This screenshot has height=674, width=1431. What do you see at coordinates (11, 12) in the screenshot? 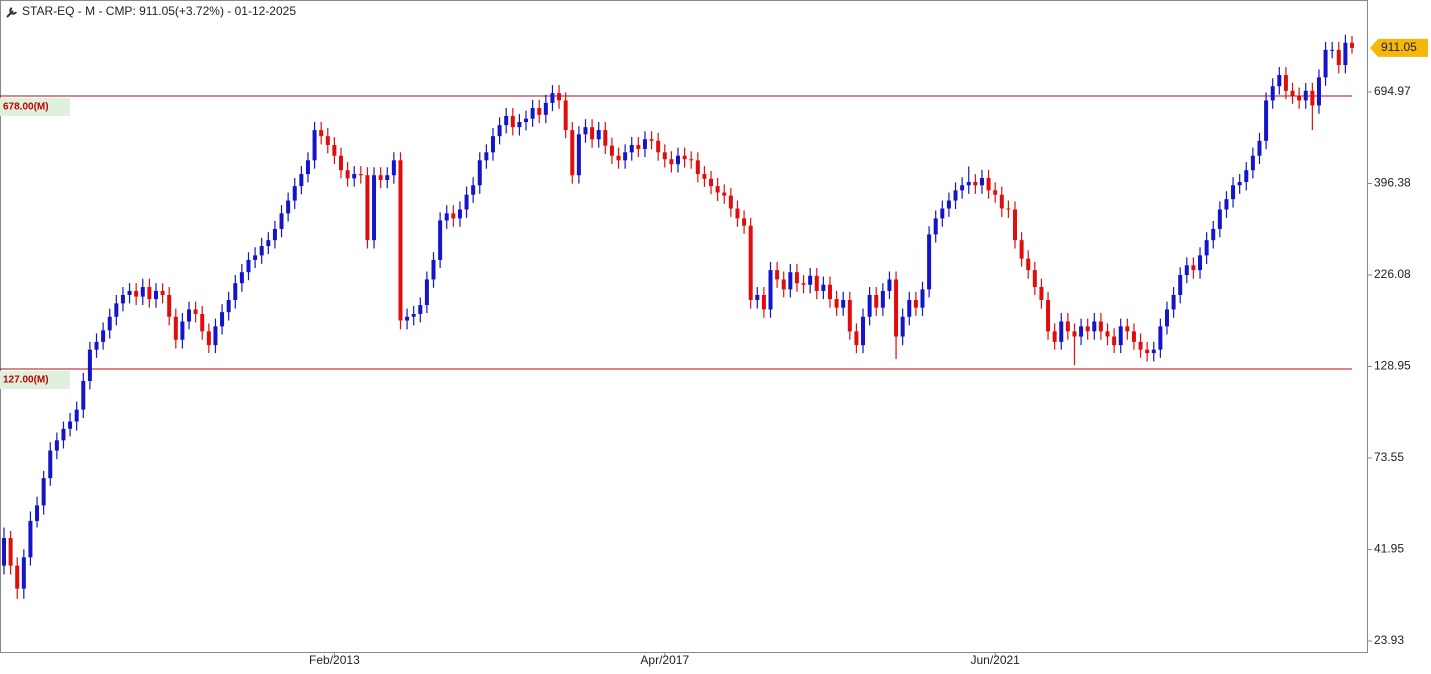
I see `title-icon` at bounding box center [11, 12].